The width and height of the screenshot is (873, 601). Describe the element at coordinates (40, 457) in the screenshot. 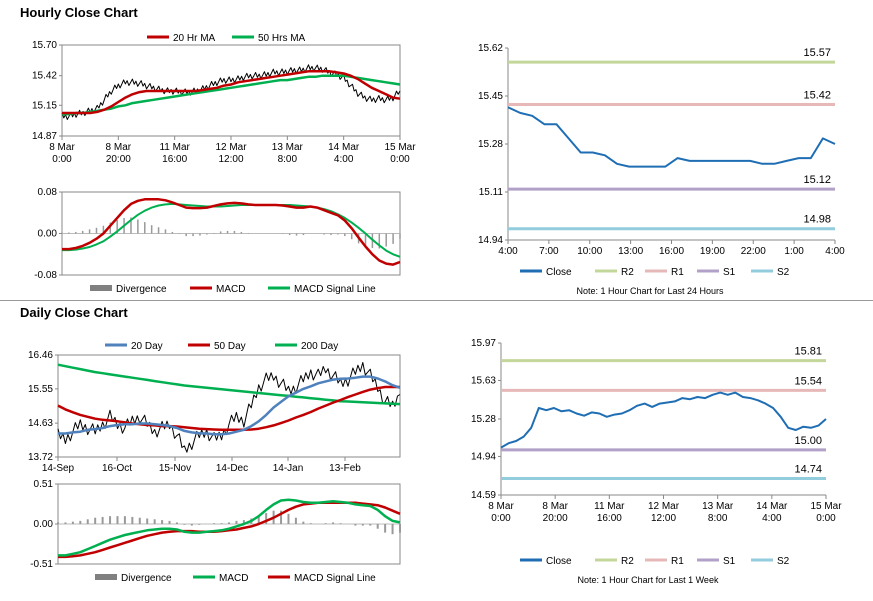

I see `y-tick-label: 13.72` at that location.